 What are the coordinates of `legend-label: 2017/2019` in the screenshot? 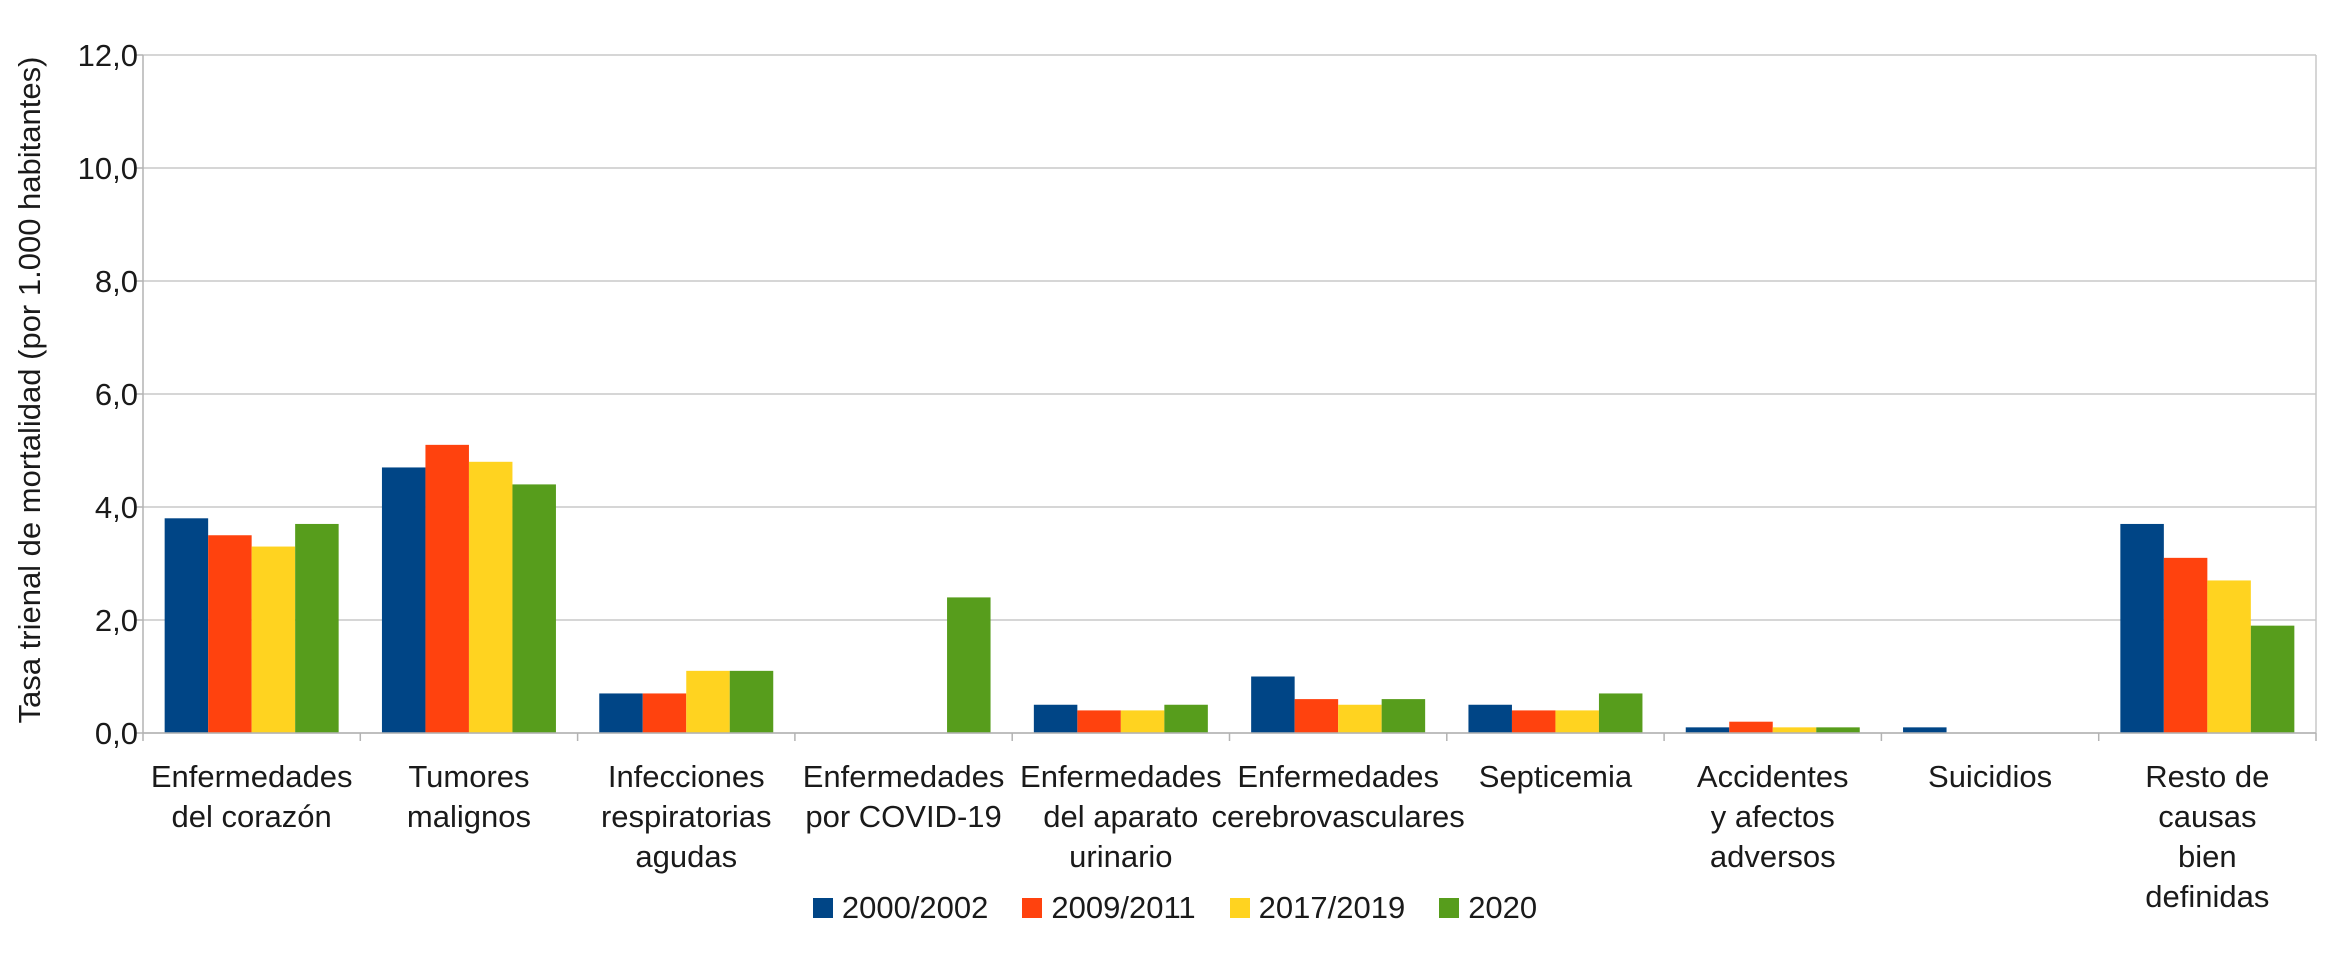 It's located at (1332, 907).